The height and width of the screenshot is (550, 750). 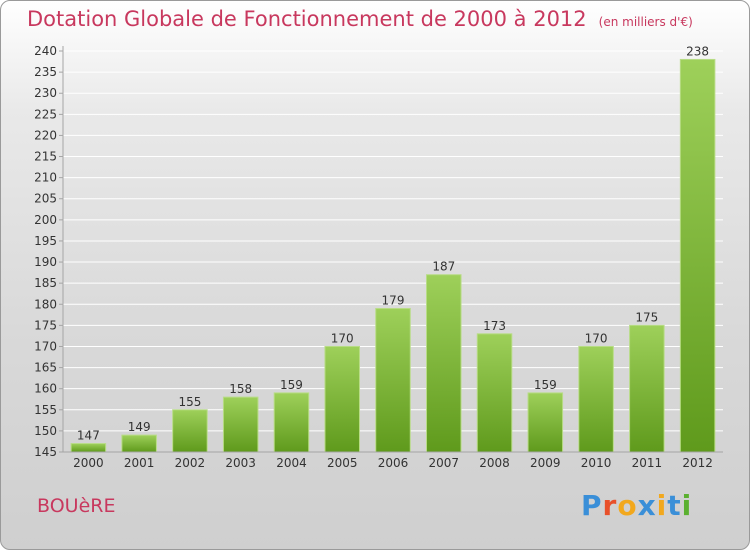 What do you see at coordinates (45, 452) in the screenshot?
I see `y-tick-label: 145` at bounding box center [45, 452].